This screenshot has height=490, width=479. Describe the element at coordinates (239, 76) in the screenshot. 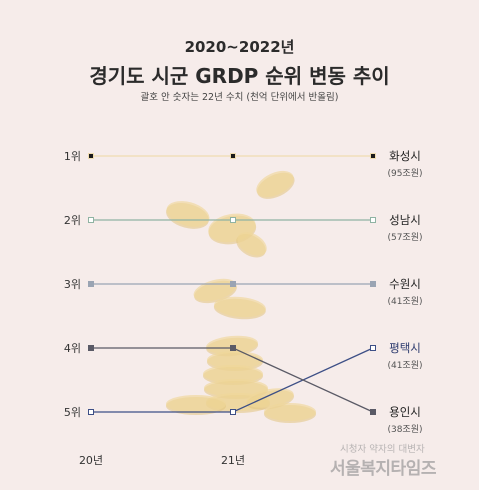

I see `chart-title: 경기도 시군 GRDP 순위 변동 추이` at that location.